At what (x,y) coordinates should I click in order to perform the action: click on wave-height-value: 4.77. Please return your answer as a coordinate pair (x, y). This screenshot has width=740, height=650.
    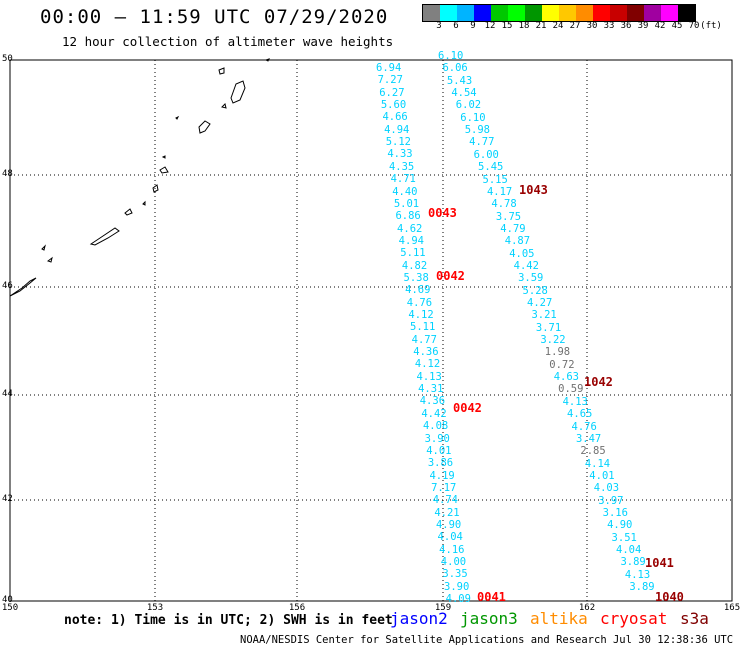
    Looking at the image, I should click on (424, 339).